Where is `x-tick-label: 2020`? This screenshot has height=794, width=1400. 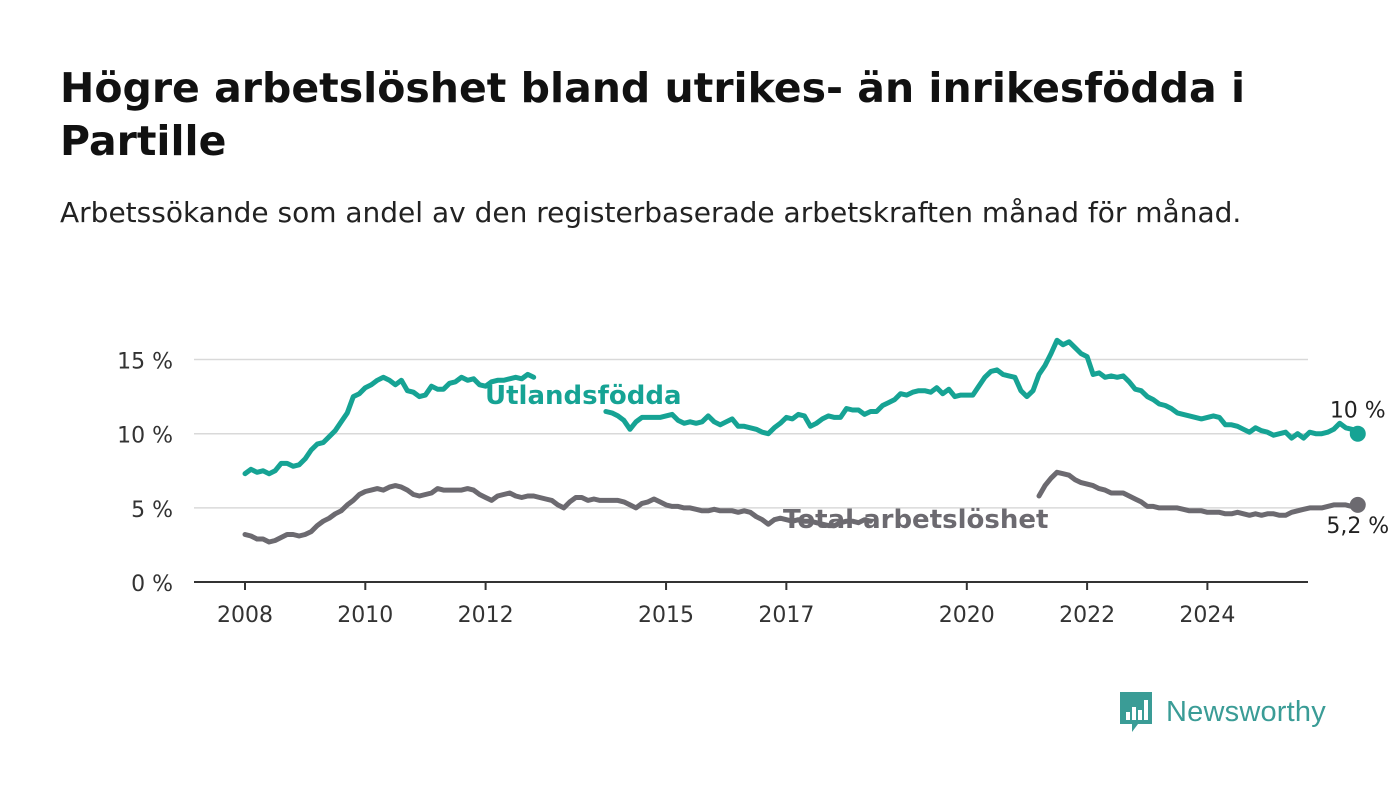
x-tick-label: 2020 is located at coordinates (967, 615).